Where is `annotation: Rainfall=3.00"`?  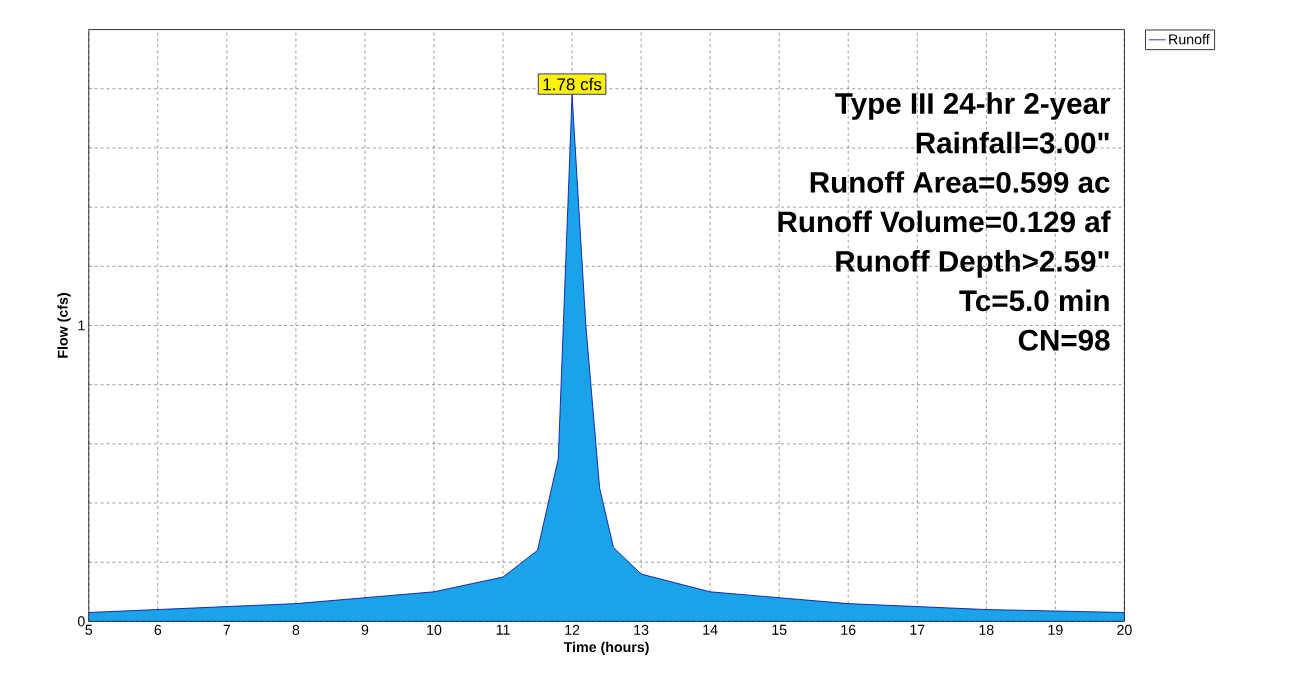 annotation: Rainfall=3.00" is located at coordinates (1012, 142).